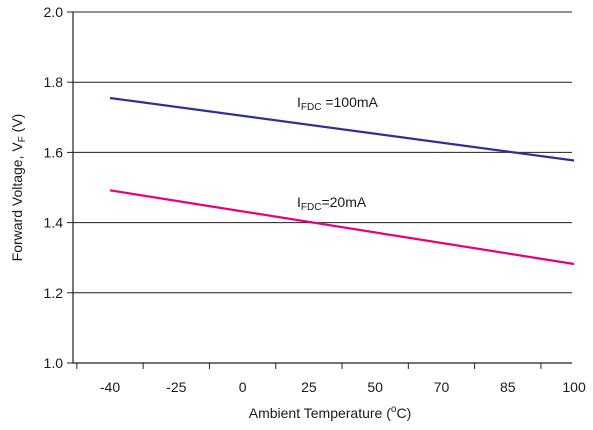 The height and width of the screenshot is (430, 593). I want to click on y-tick-label: 1.6, so click(54, 152).